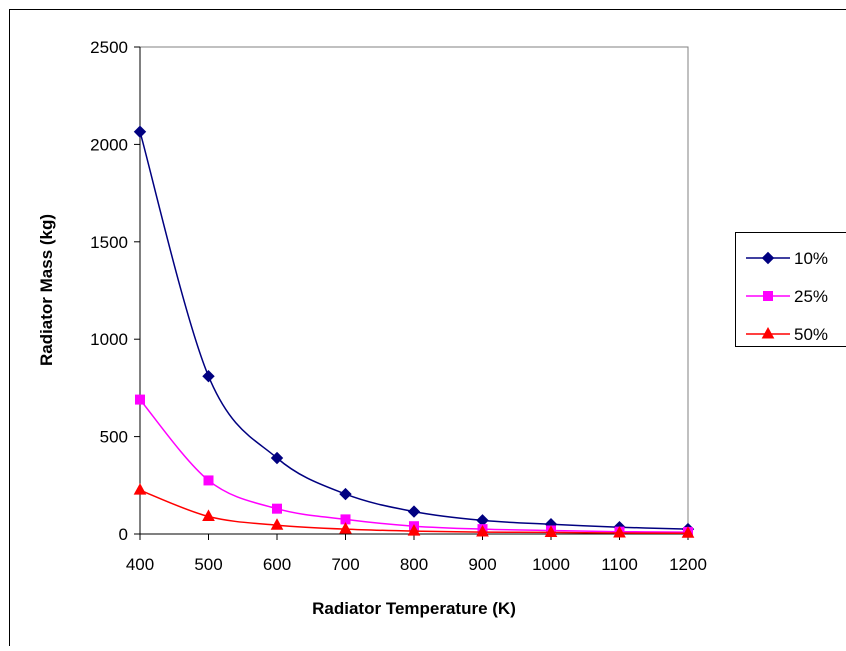 The width and height of the screenshot is (846, 651). Describe the element at coordinates (482, 564) in the screenshot. I see `x-tick-label: 900` at that location.